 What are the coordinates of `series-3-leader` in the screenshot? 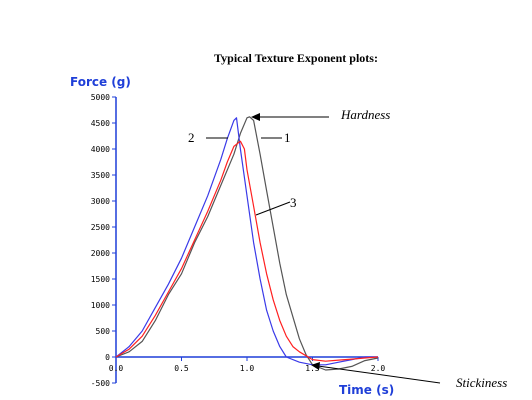 It's located at (273, 208).